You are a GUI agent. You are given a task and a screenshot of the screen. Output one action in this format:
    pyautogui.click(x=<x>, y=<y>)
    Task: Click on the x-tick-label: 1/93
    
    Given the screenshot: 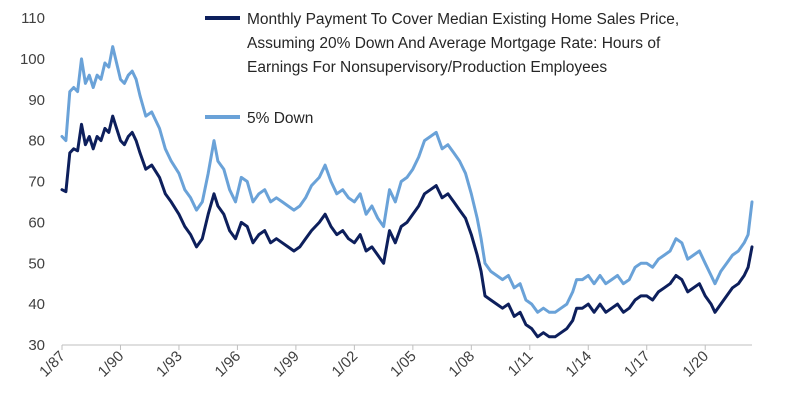 What is the action you would take?
    pyautogui.click(x=169, y=364)
    